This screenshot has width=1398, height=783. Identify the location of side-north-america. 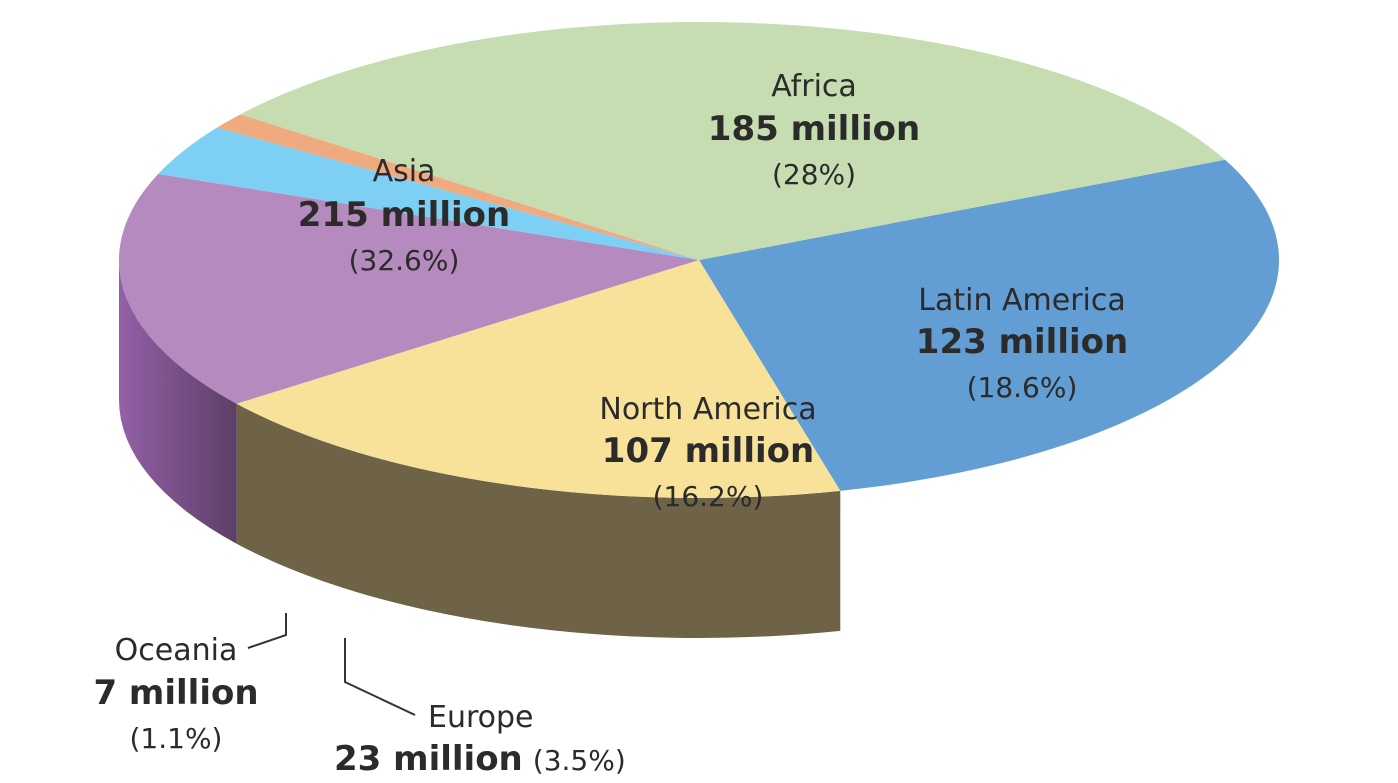
(178, 402).